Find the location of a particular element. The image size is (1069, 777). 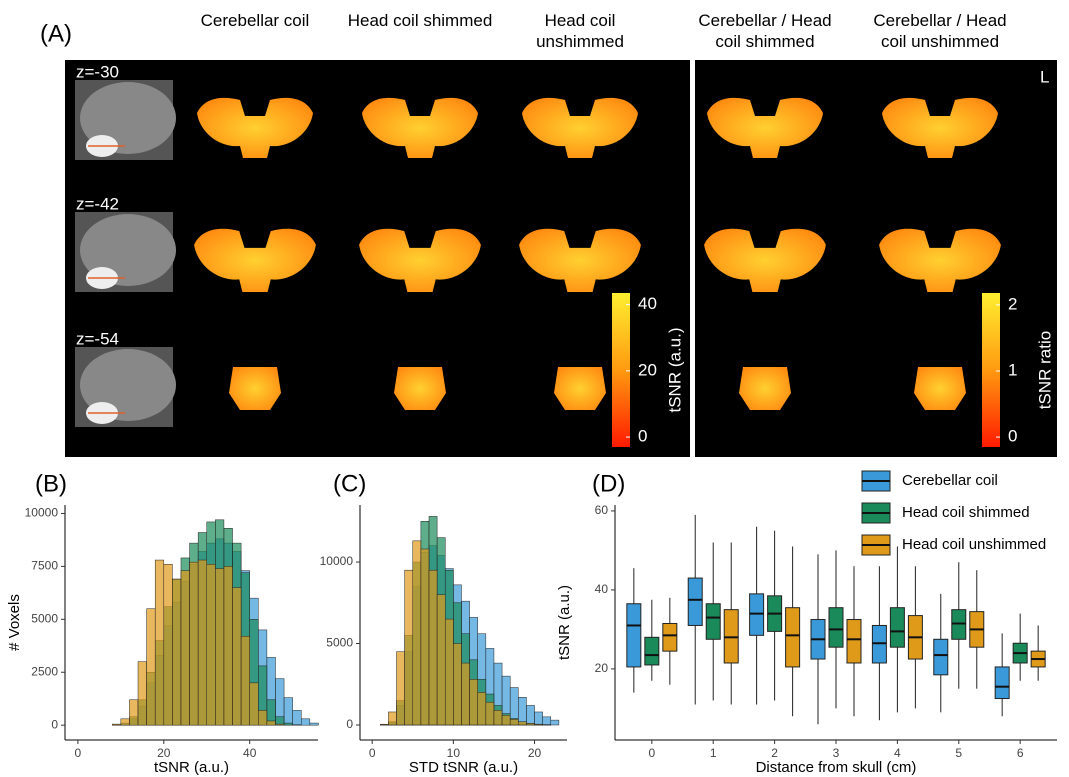

row-label: z=-54 is located at coordinates (97, 338).